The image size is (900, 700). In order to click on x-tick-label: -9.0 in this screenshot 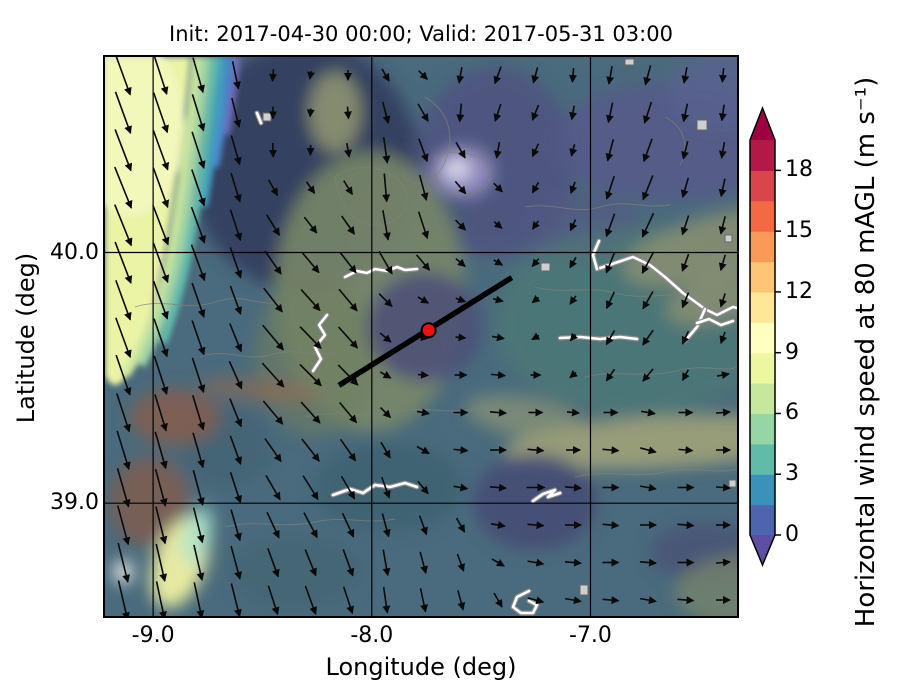, I will do `click(153, 635)`.